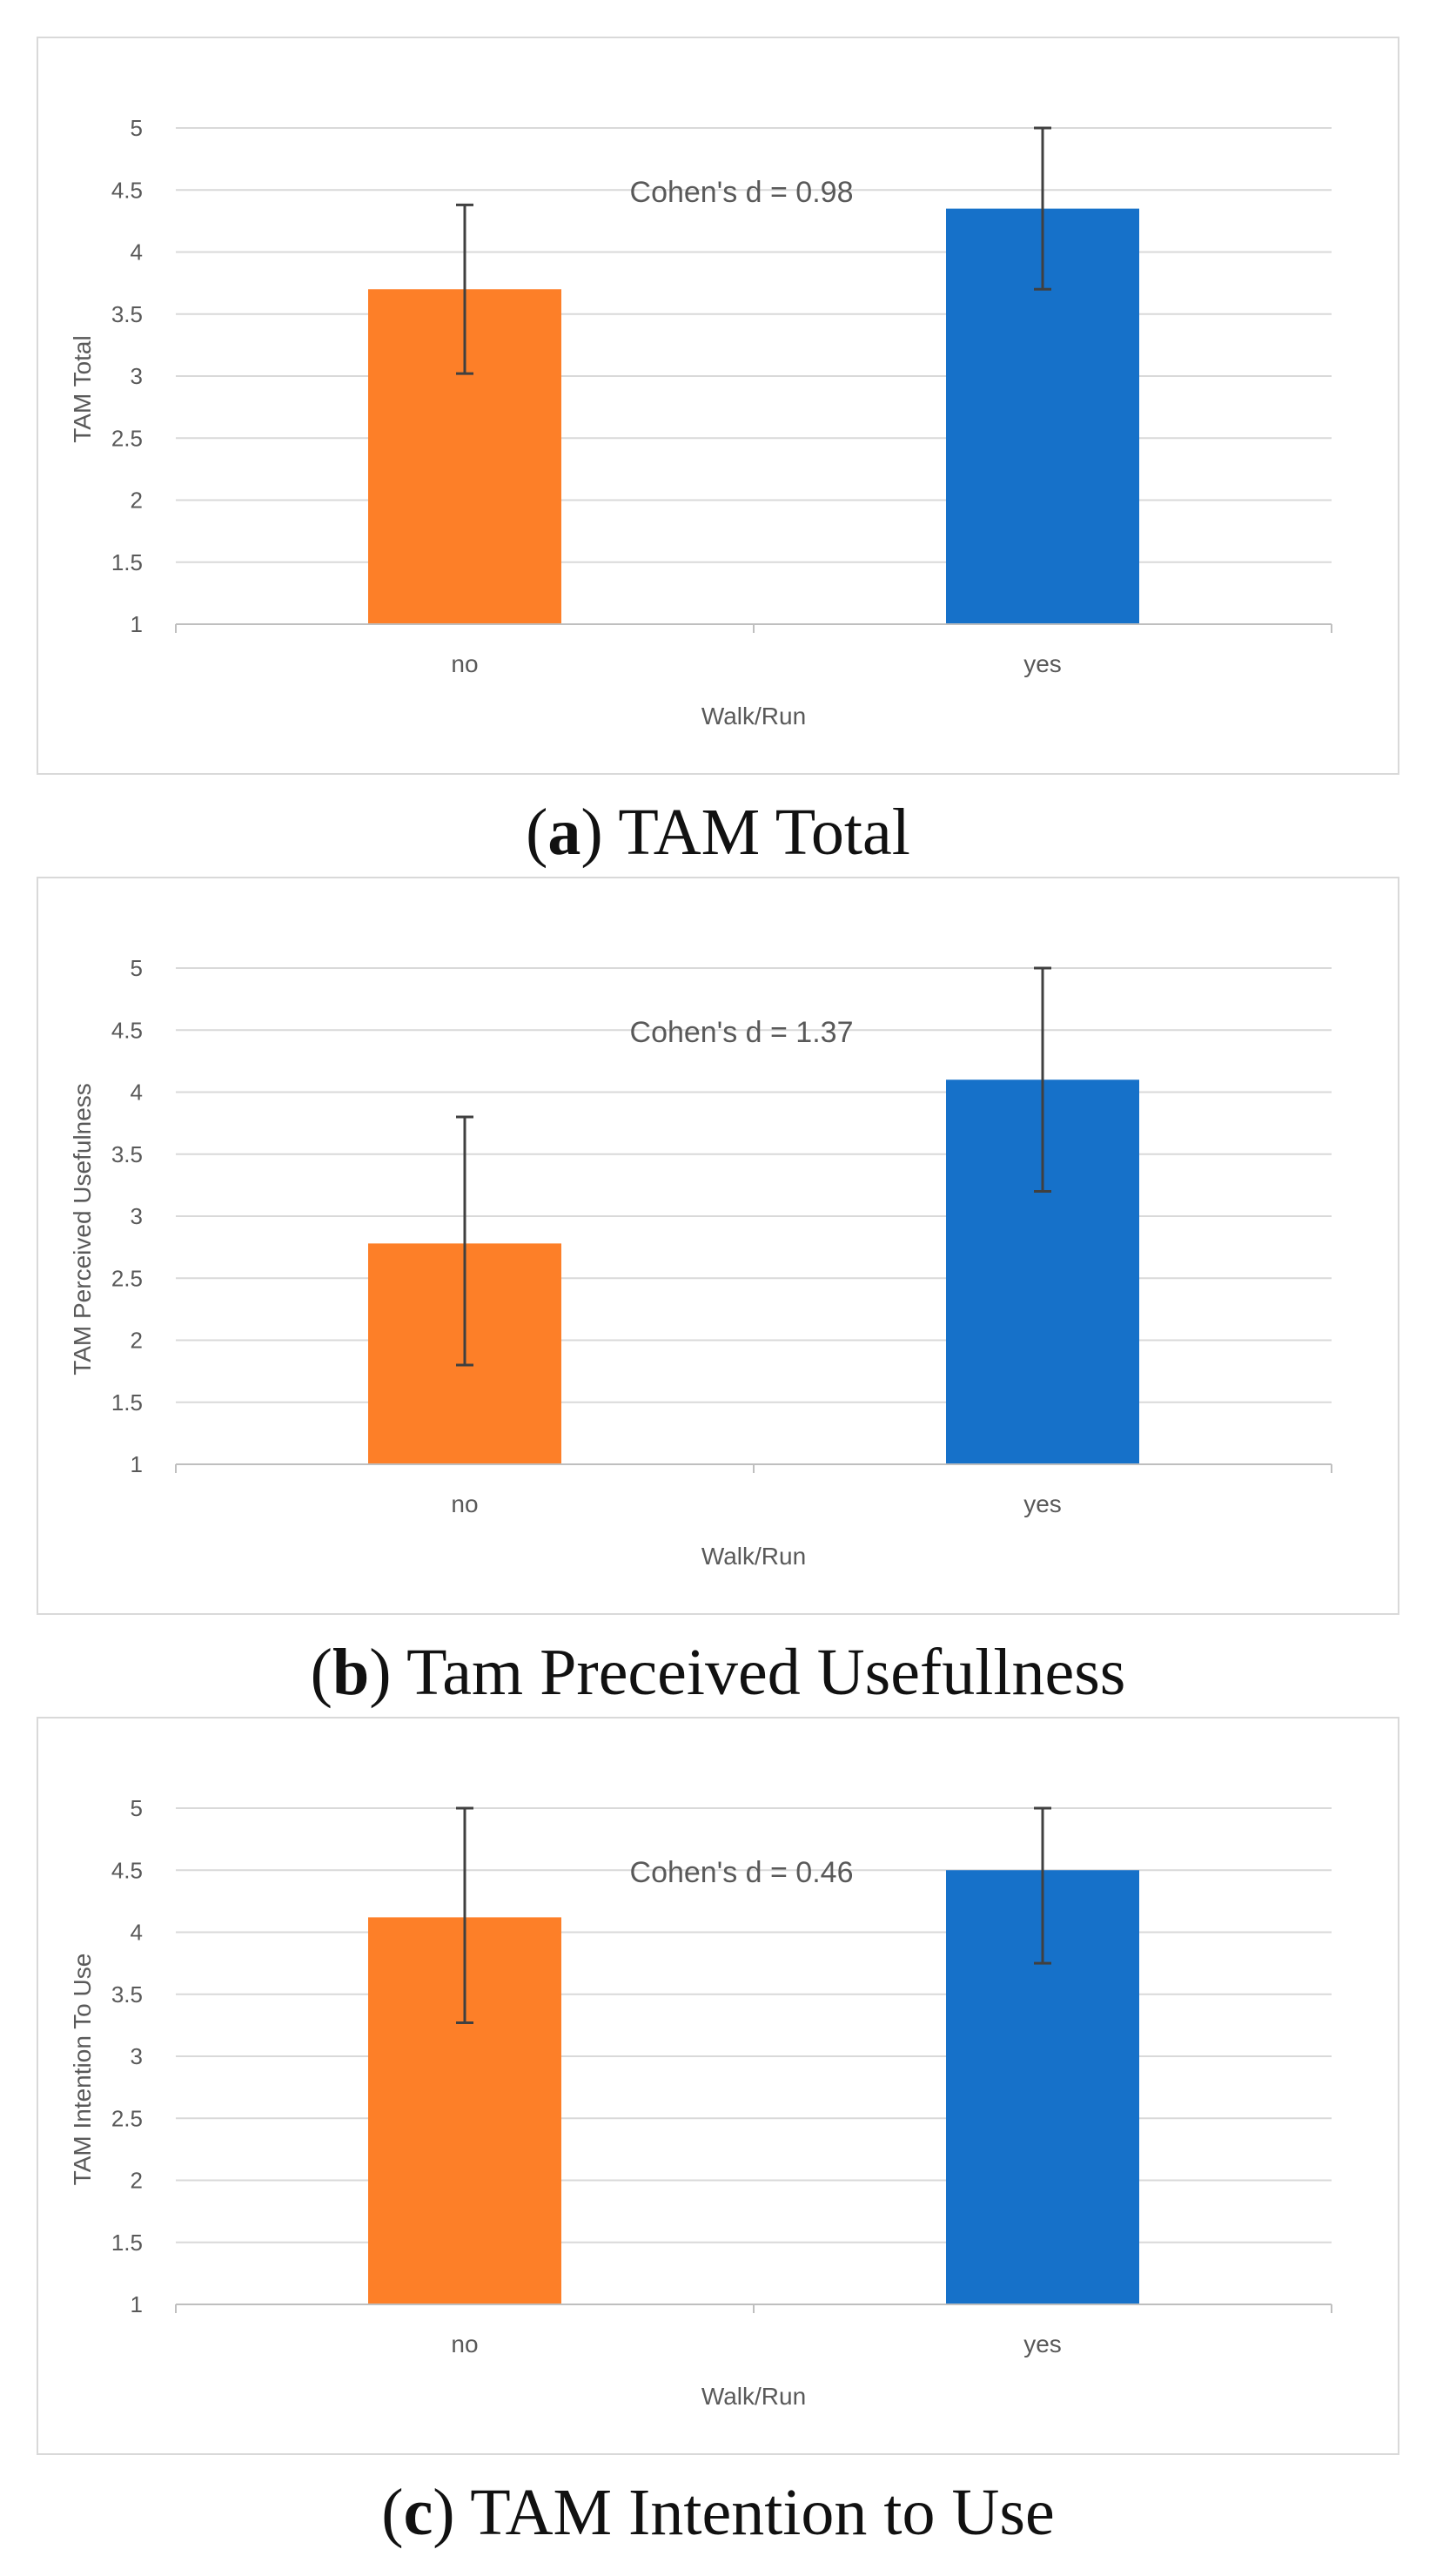 The height and width of the screenshot is (2576, 1436). What do you see at coordinates (82, 1229) in the screenshot?
I see `y-axis-title: TAM Perceived Usefulness` at bounding box center [82, 1229].